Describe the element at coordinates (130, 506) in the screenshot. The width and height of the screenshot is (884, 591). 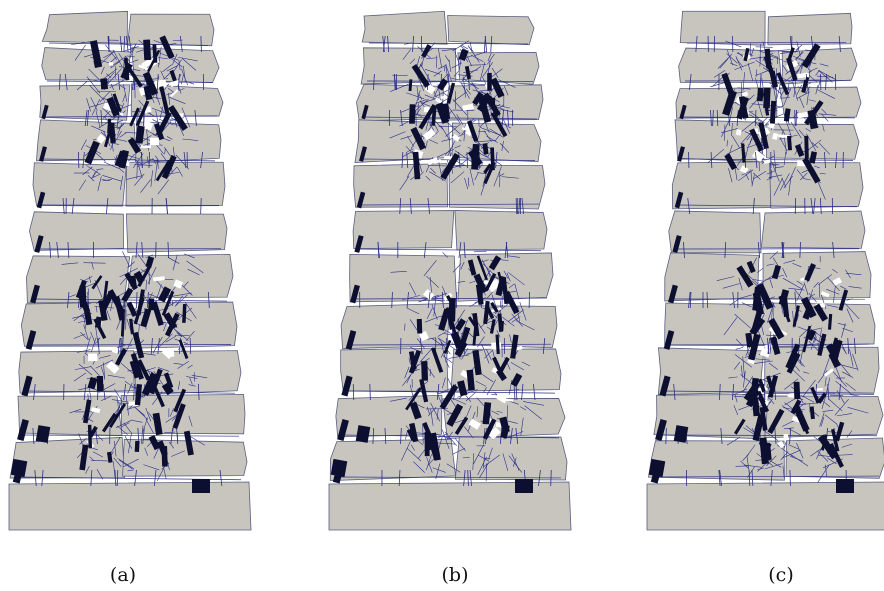
I see `base-slab` at that location.